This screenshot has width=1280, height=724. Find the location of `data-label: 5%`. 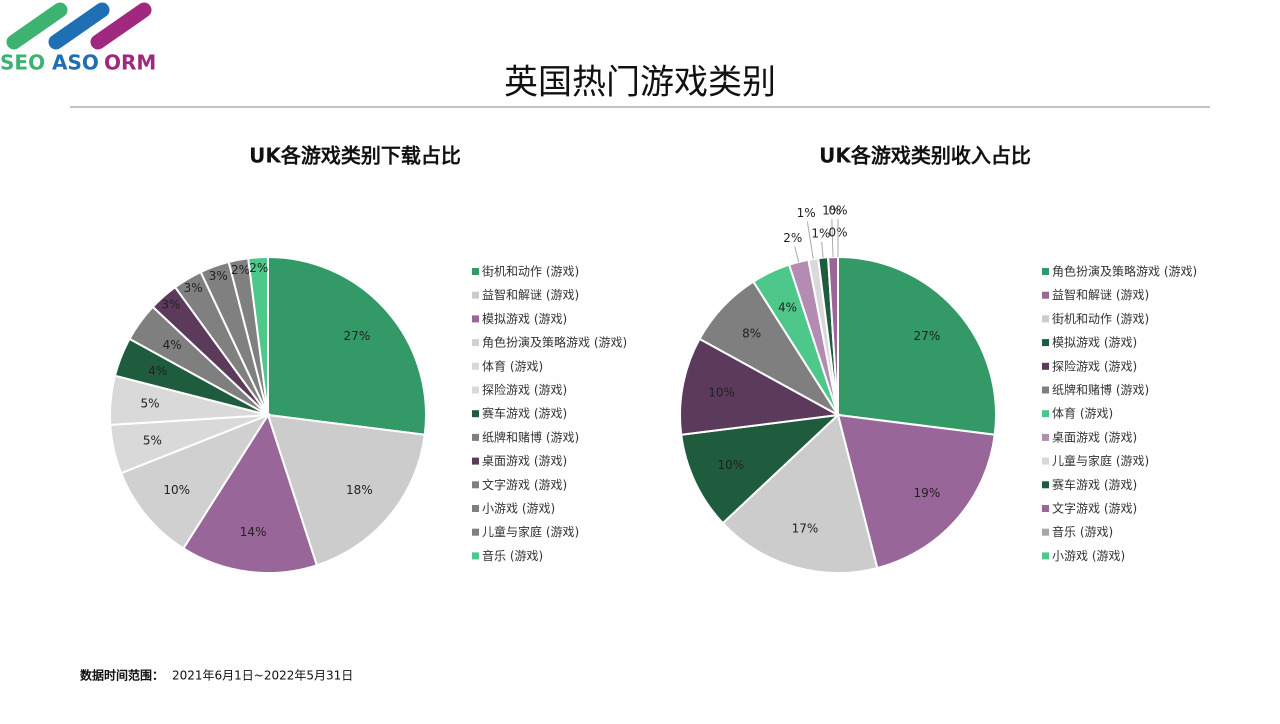

data-label: 5% is located at coordinates (152, 440).